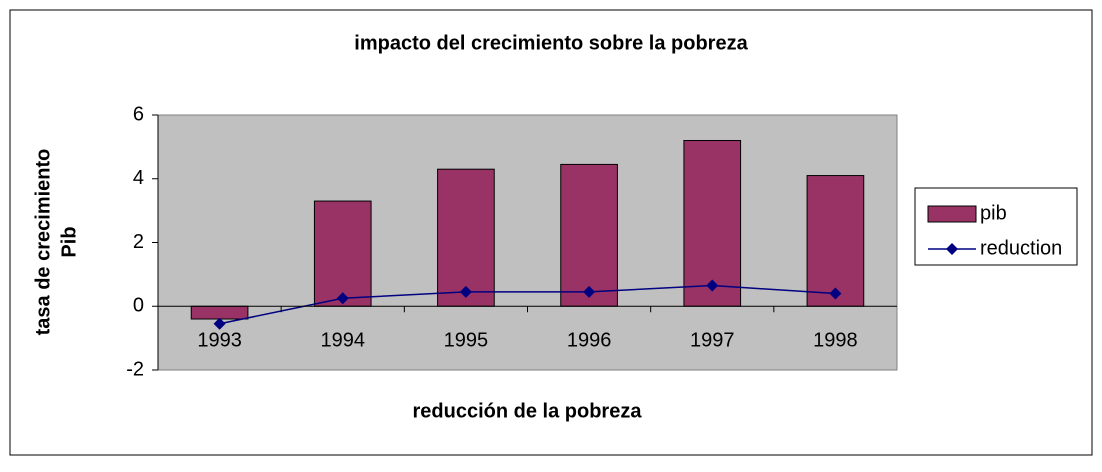 The width and height of the screenshot is (1102, 472). Describe the element at coordinates (952, 249) in the screenshot. I see `legend-marker` at that location.